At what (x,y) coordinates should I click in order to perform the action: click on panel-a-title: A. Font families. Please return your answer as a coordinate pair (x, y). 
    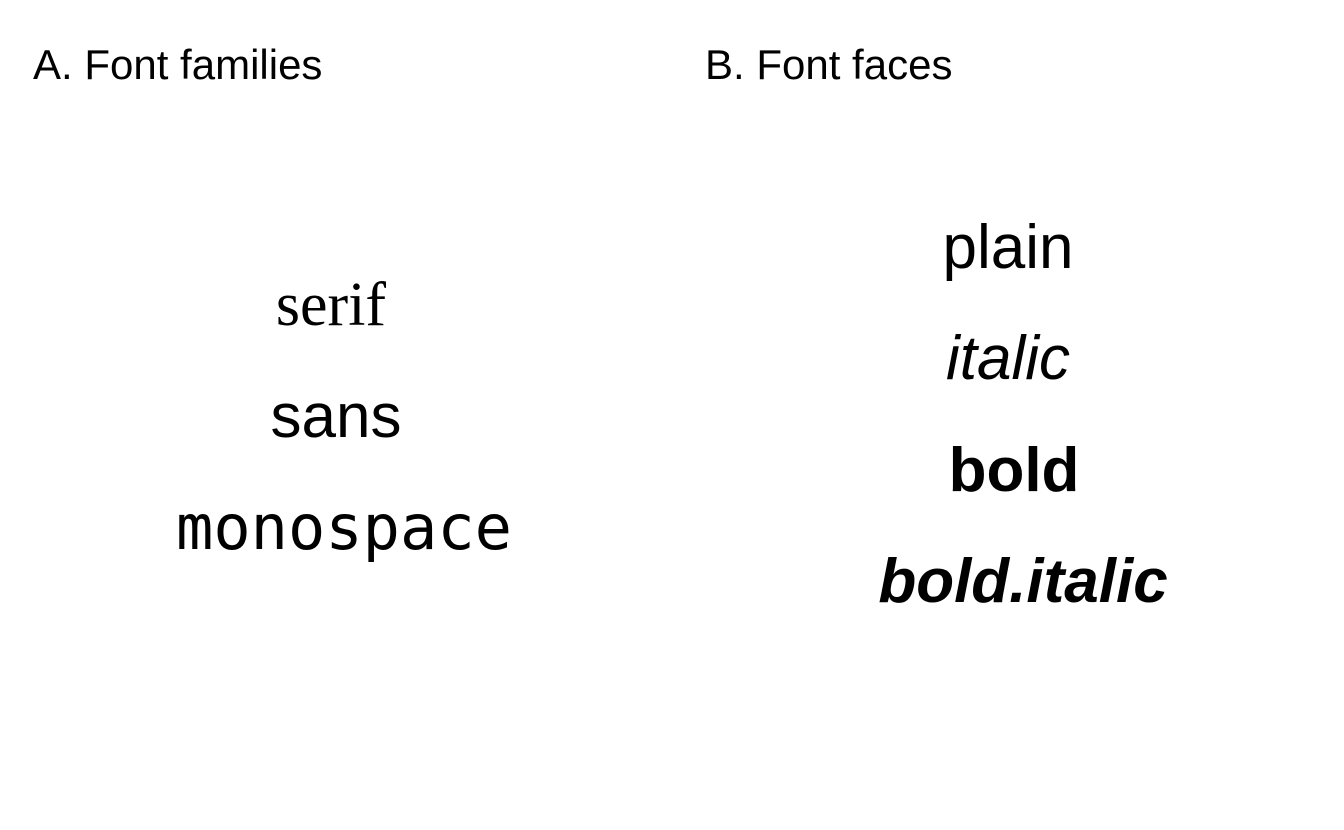
    Looking at the image, I should click on (178, 64).